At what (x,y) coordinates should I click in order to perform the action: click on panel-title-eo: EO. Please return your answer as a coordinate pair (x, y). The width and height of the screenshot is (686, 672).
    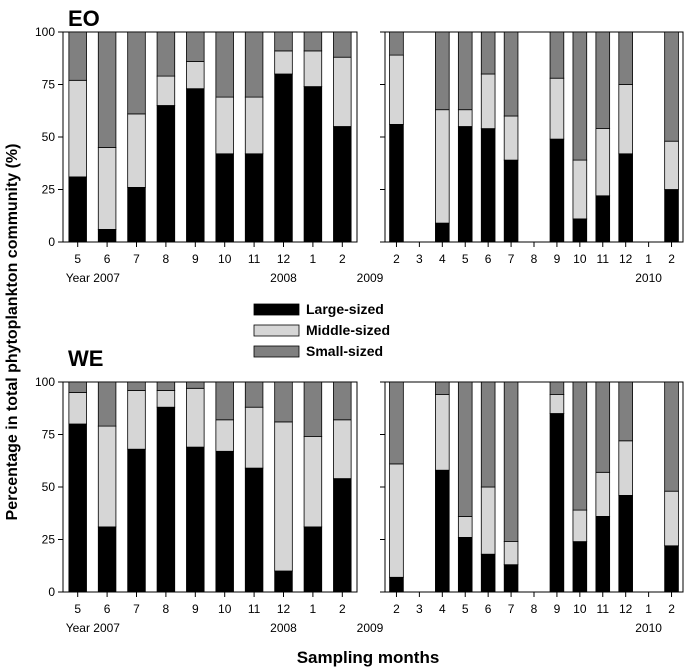
    Looking at the image, I should click on (84, 18).